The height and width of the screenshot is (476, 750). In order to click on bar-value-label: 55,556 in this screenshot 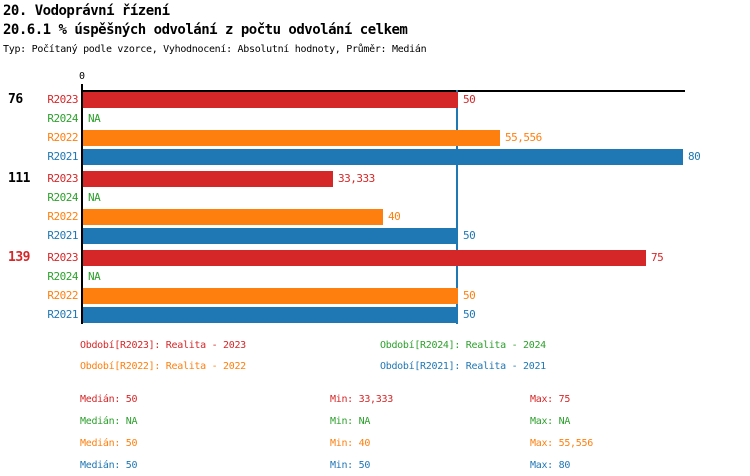, I will do `click(523, 137)`.